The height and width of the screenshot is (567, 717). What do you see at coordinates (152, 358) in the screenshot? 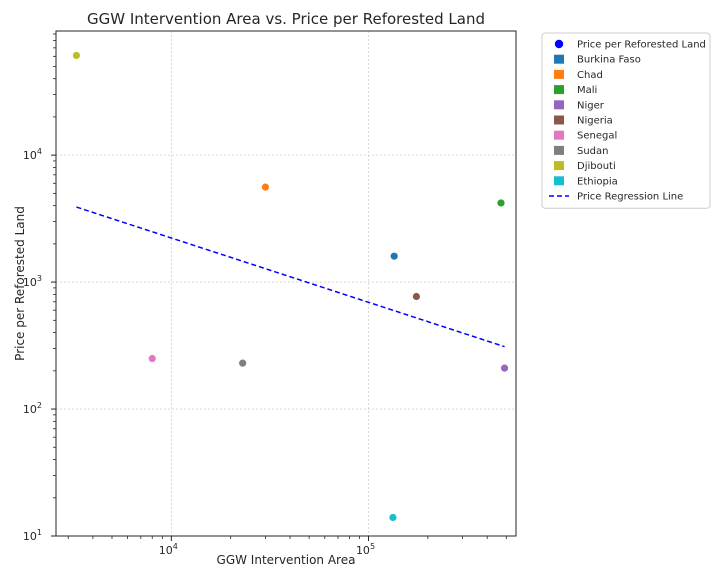
I see `point-senegal` at bounding box center [152, 358].